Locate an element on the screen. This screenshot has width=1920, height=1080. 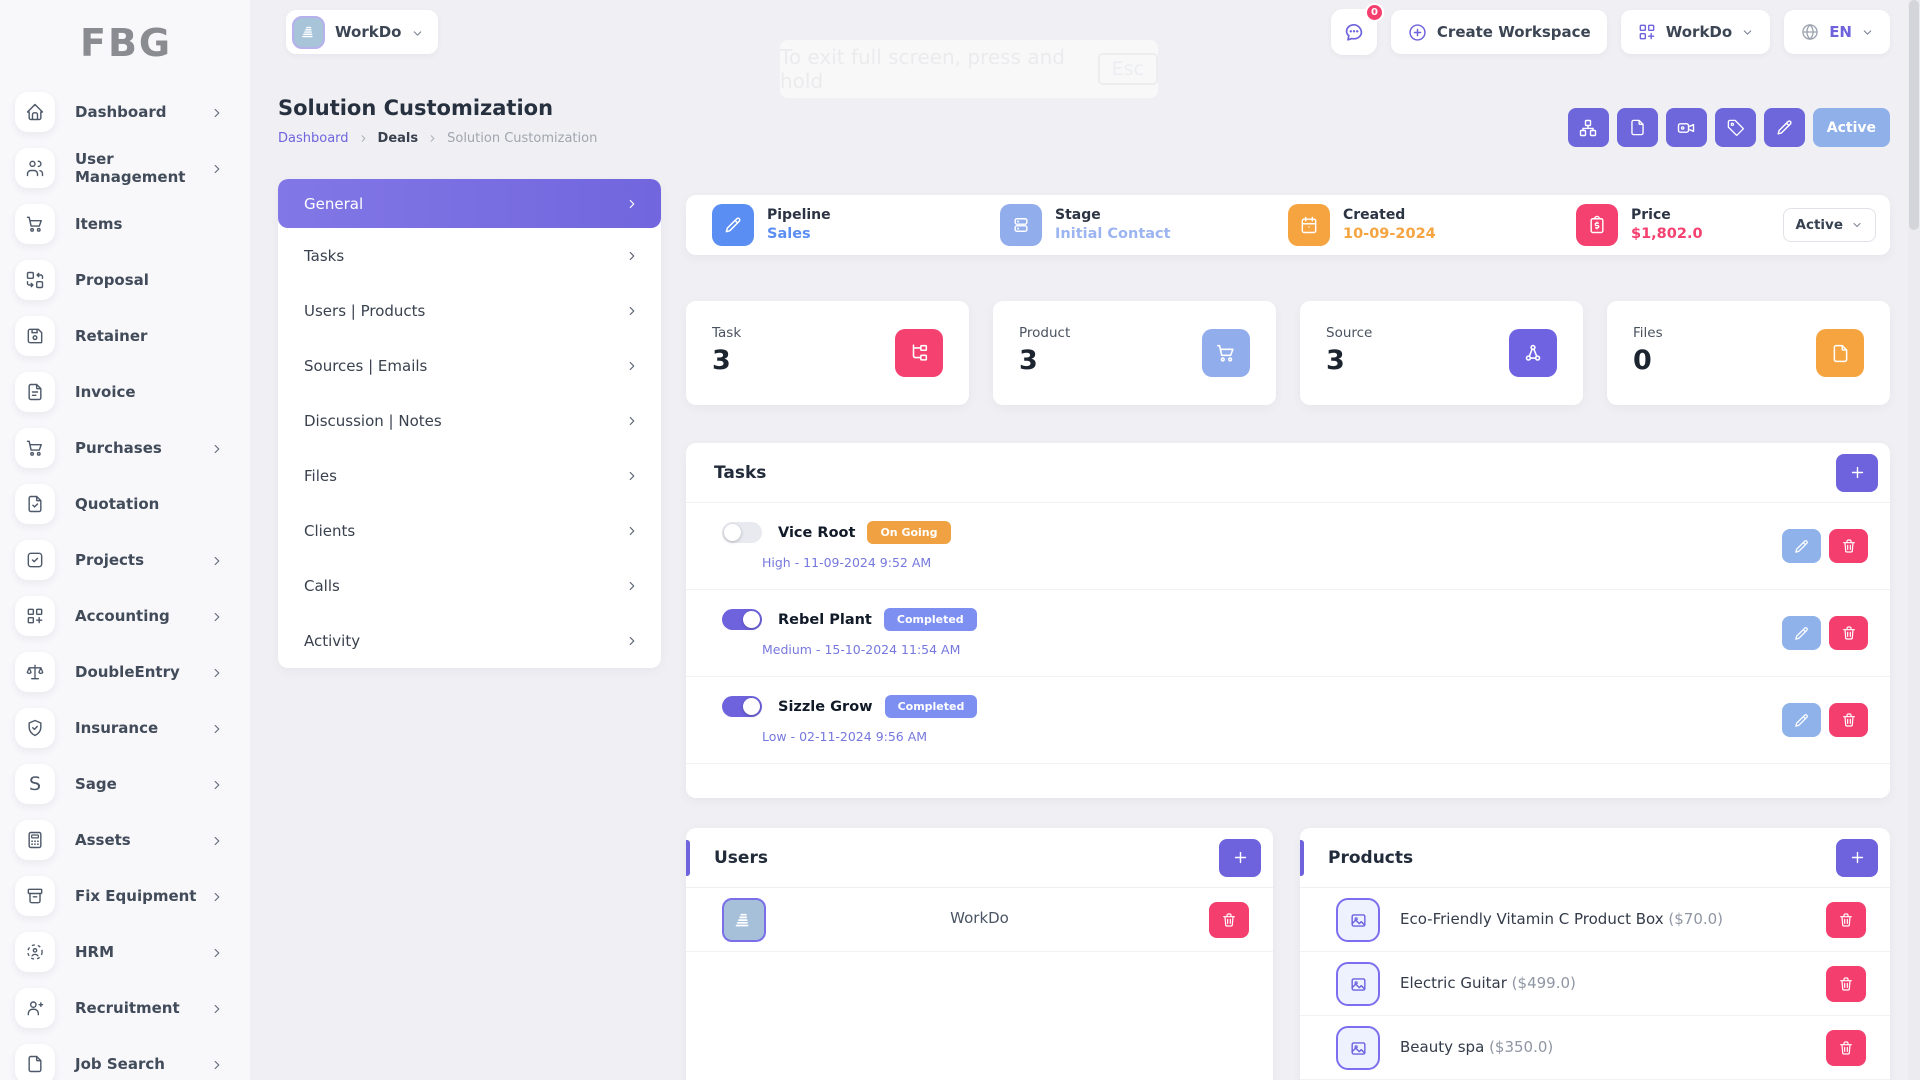
plus-circle-icon is located at coordinates (1417, 32).